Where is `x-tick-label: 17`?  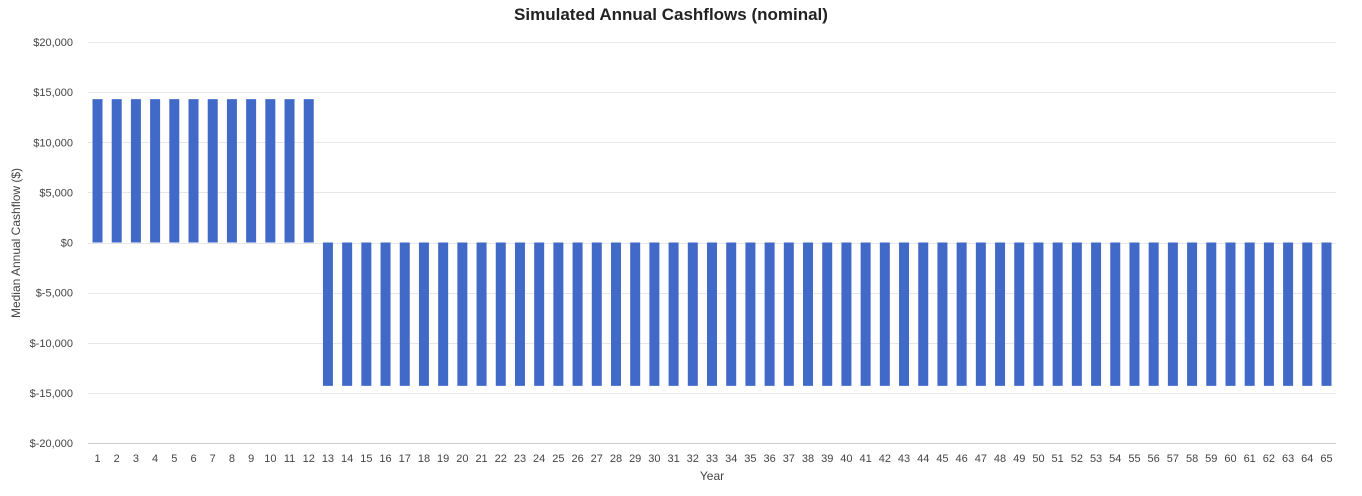 x-tick-label: 17 is located at coordinates (405, 459).